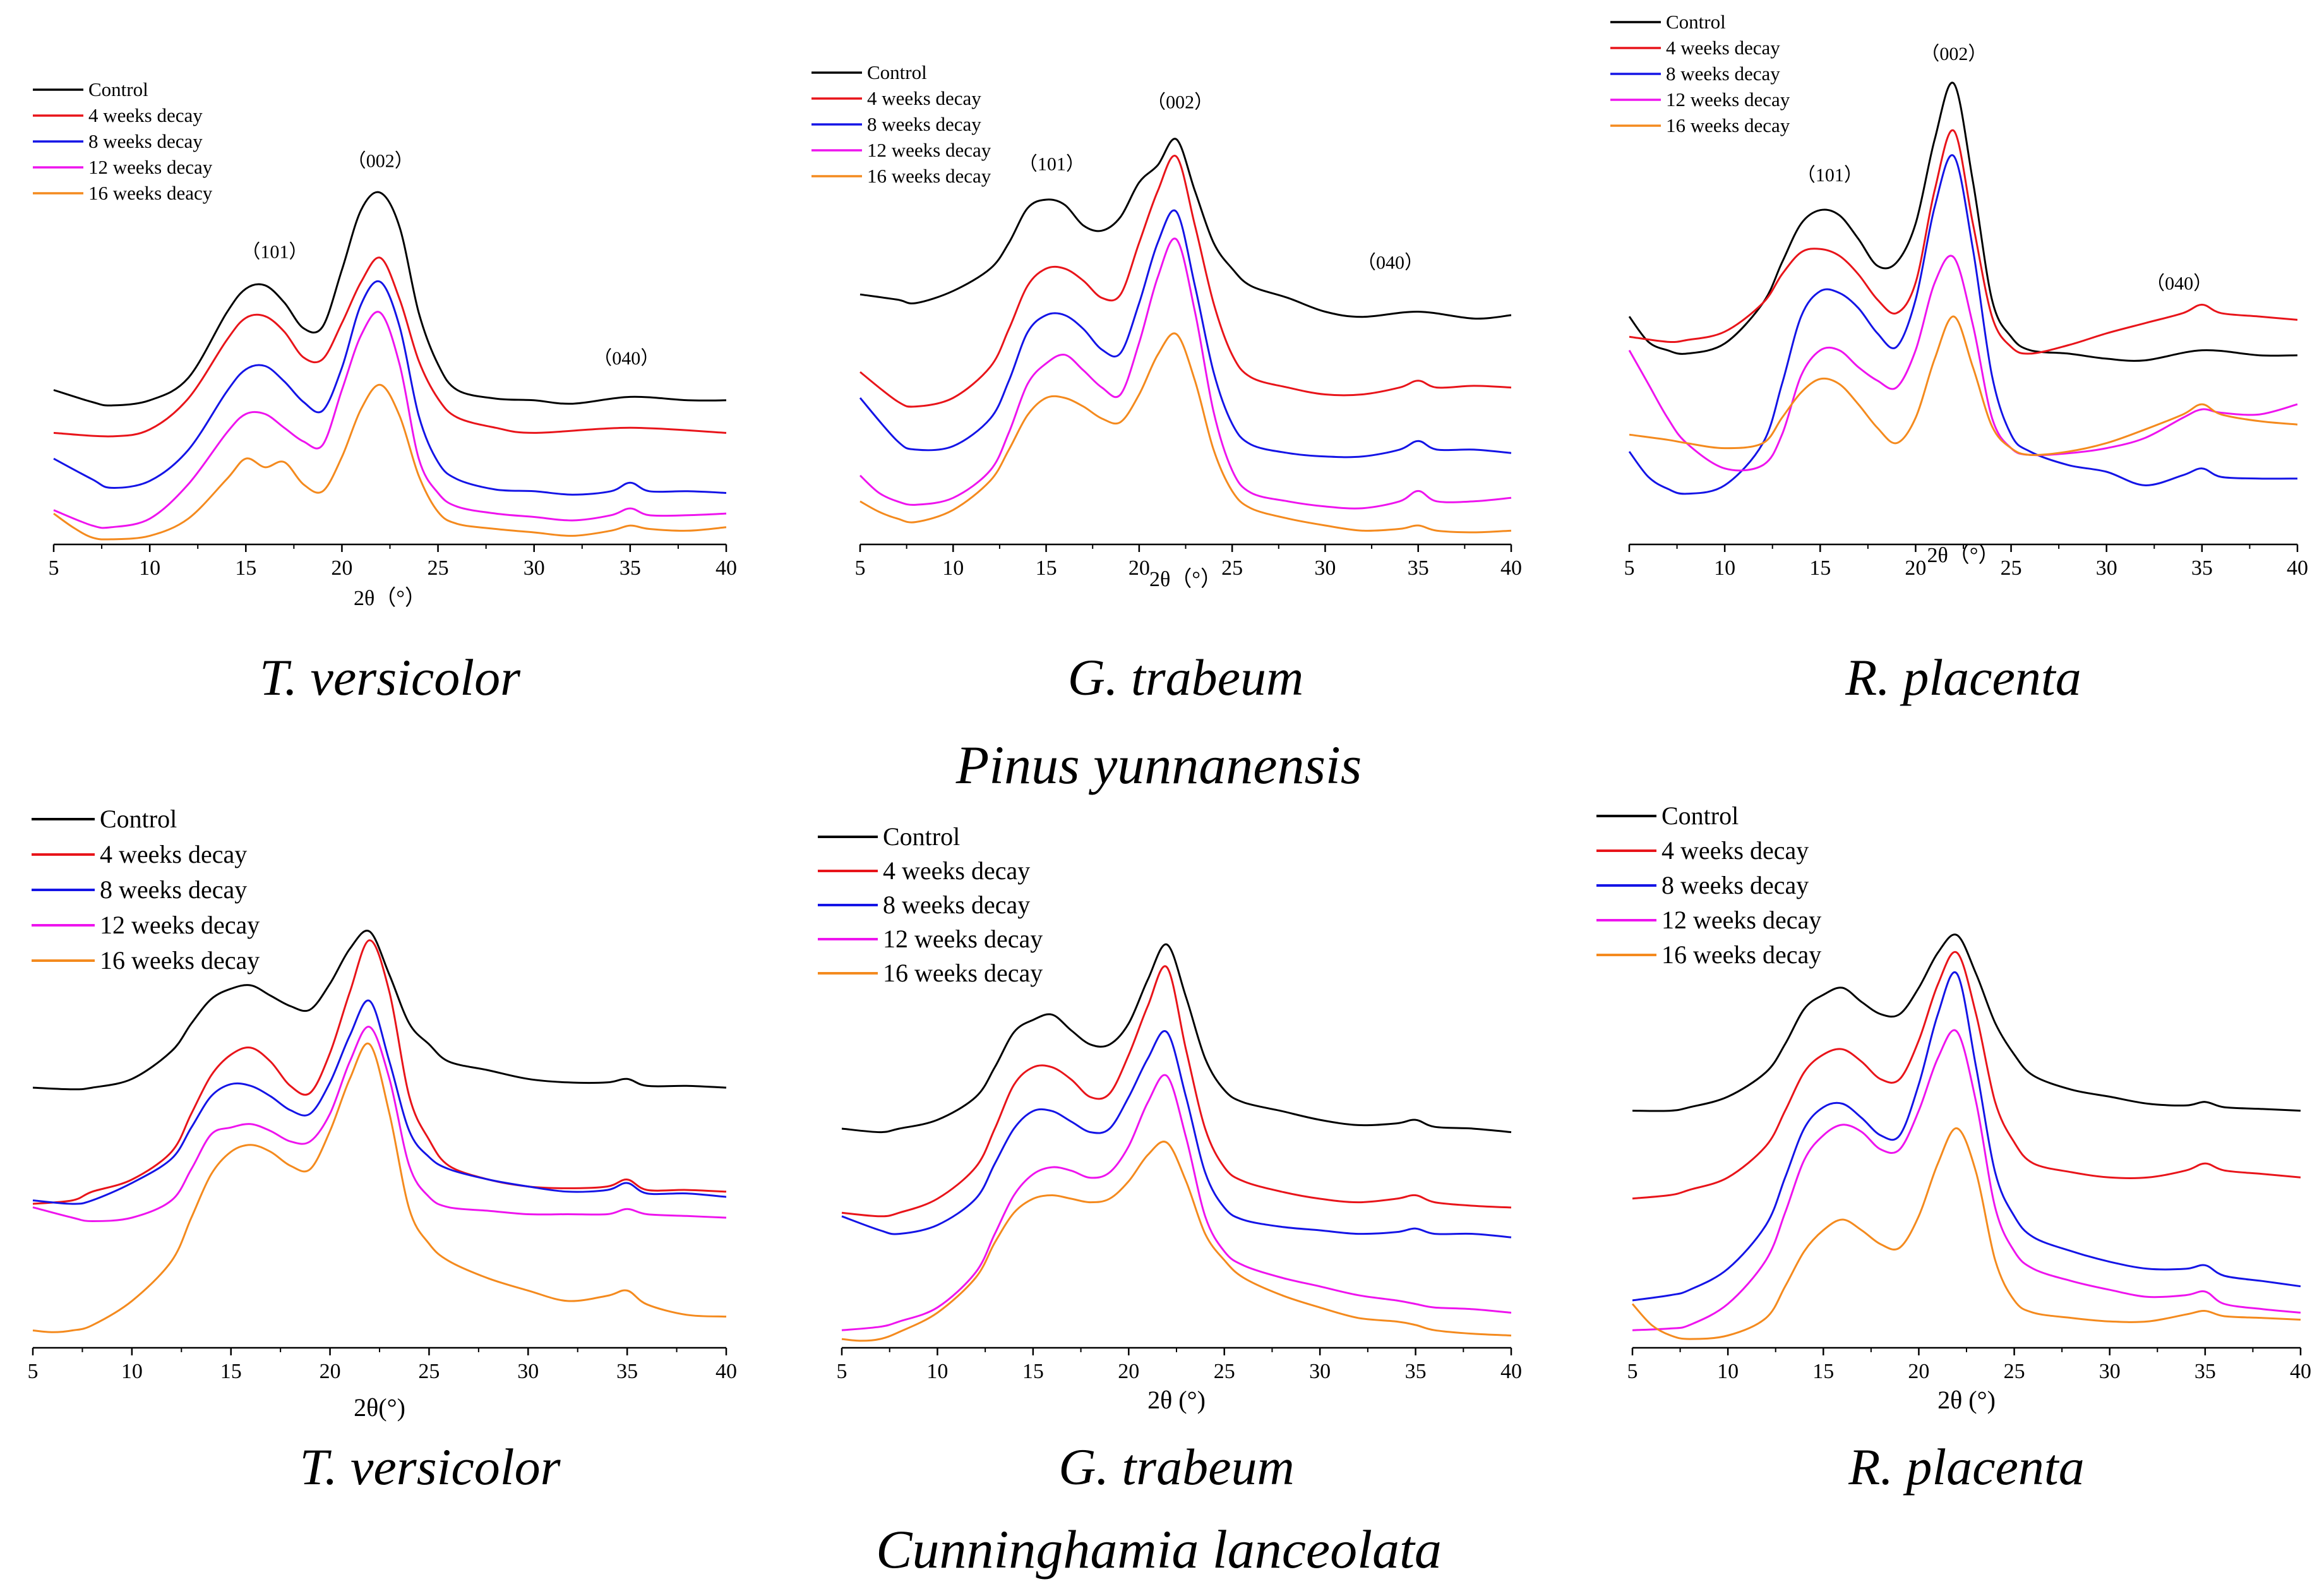  Describe the element at coordinates (1177, 1467) in the screenshot. I see `panel-title: G. trabeum` at that location.